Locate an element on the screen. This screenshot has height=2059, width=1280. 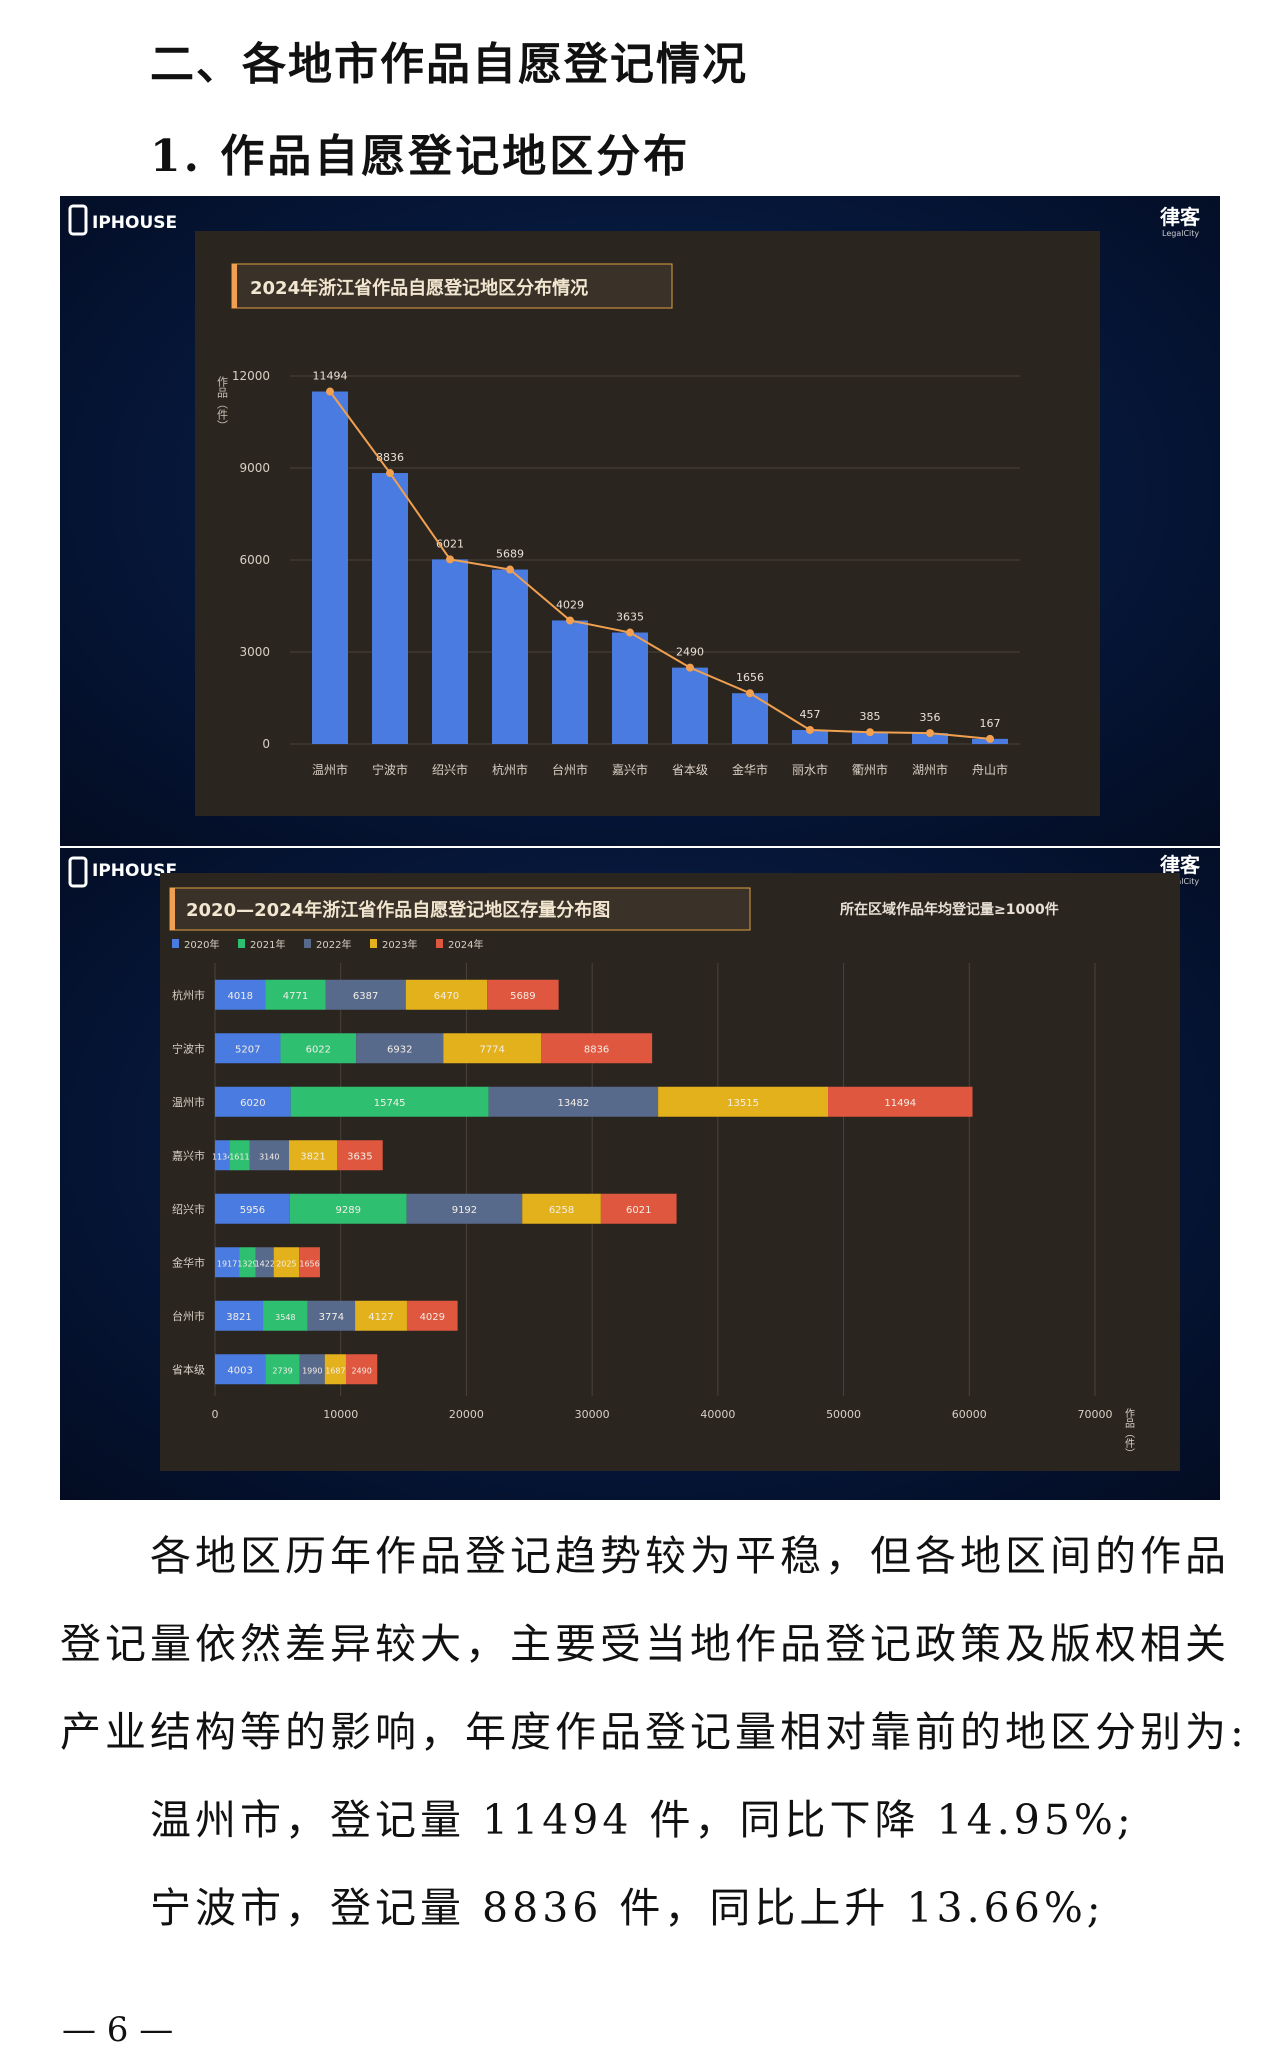
segment-value-label: 3635 is located at coordinates (359, 1156).